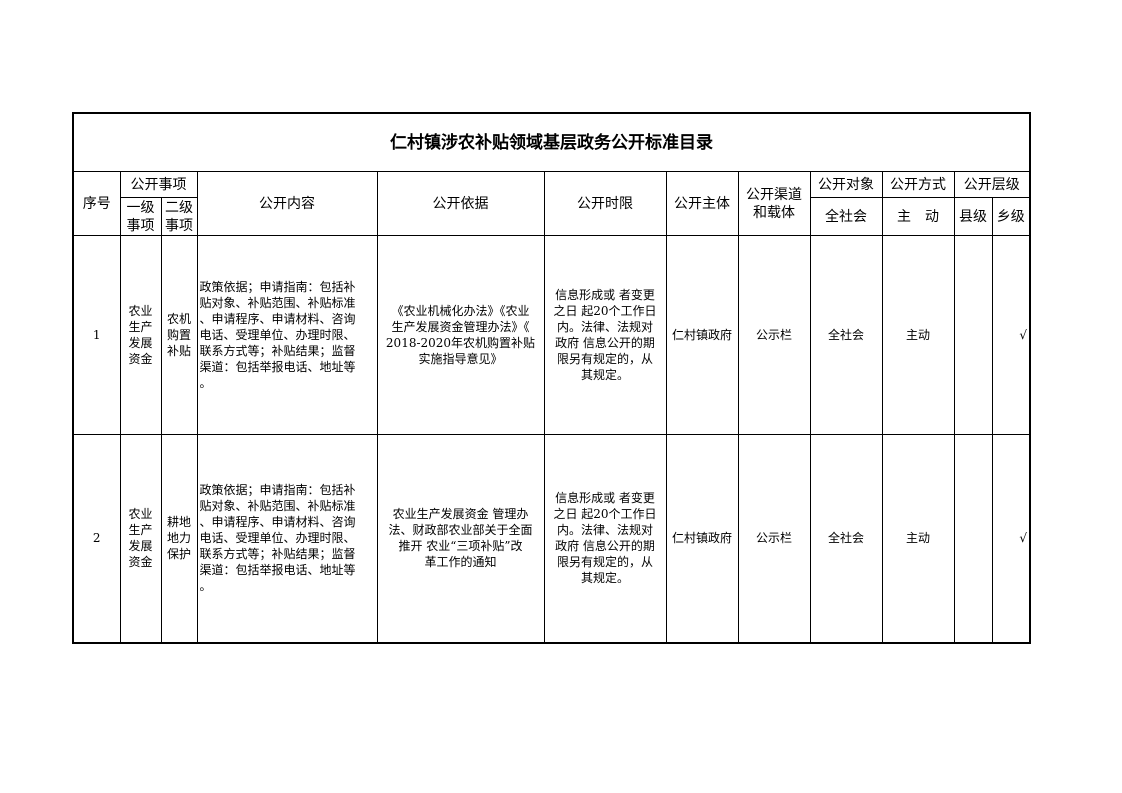 This screenshot has width=1122, height=793. Describe the element at coordinates (973, 216) in the screenshot. I see `header-county: 县级` at that location.